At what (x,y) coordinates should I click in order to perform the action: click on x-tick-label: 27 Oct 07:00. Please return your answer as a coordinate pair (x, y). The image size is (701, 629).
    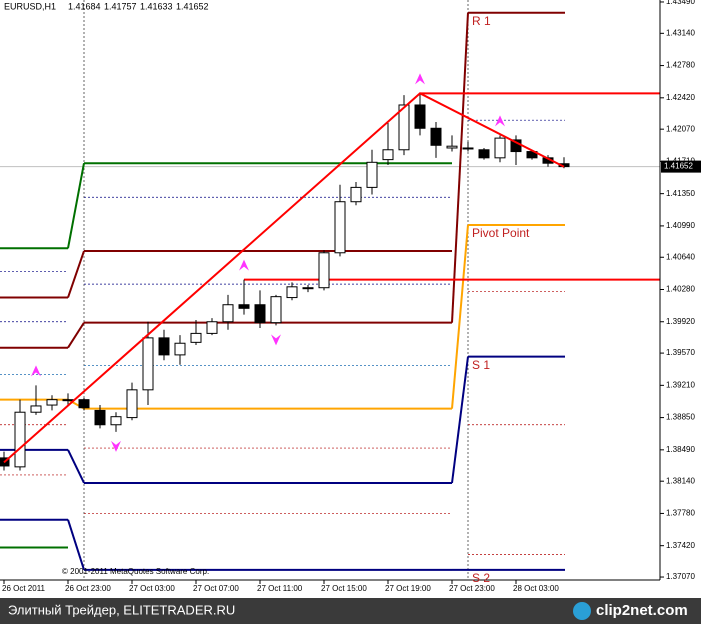
    Looking at the image, I should click on (216, 588).